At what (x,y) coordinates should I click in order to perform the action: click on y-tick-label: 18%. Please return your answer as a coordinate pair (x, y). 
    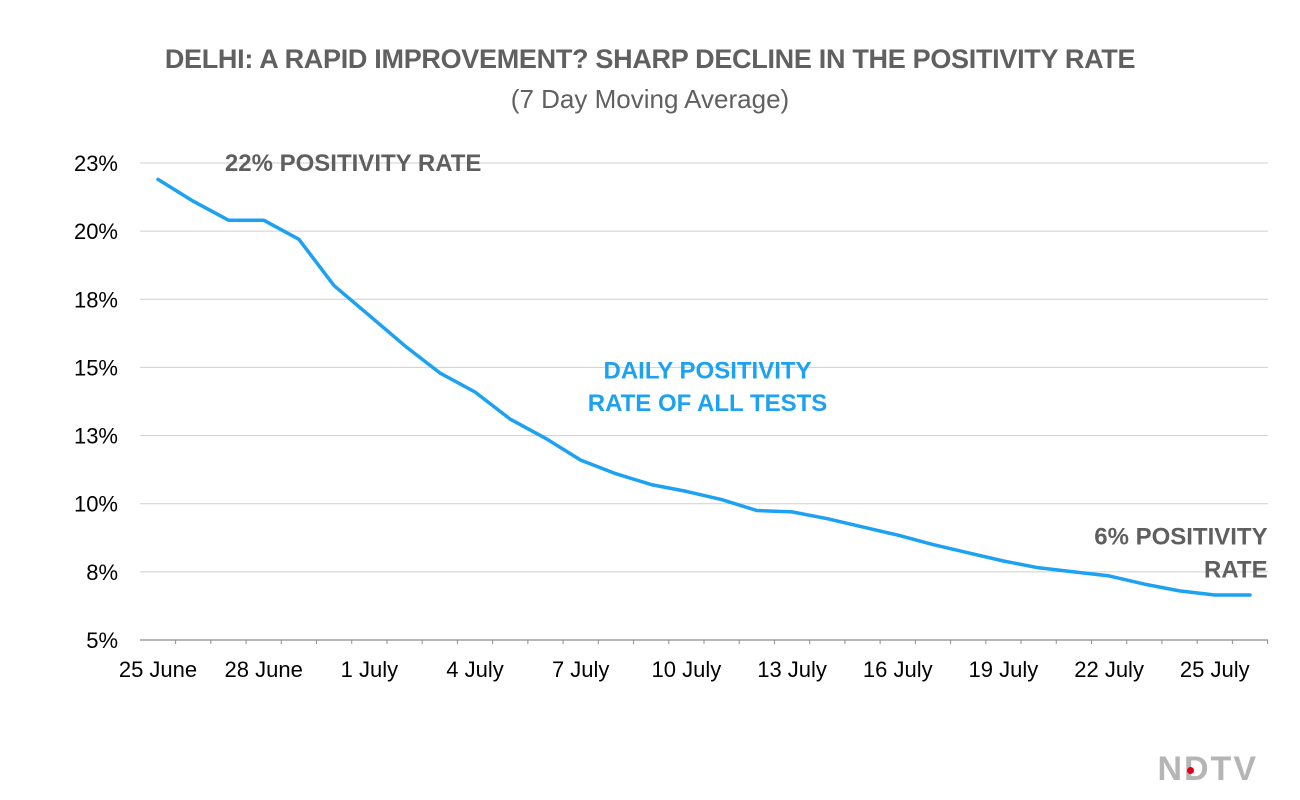
    Looking at the image, I should click on (96, 299).